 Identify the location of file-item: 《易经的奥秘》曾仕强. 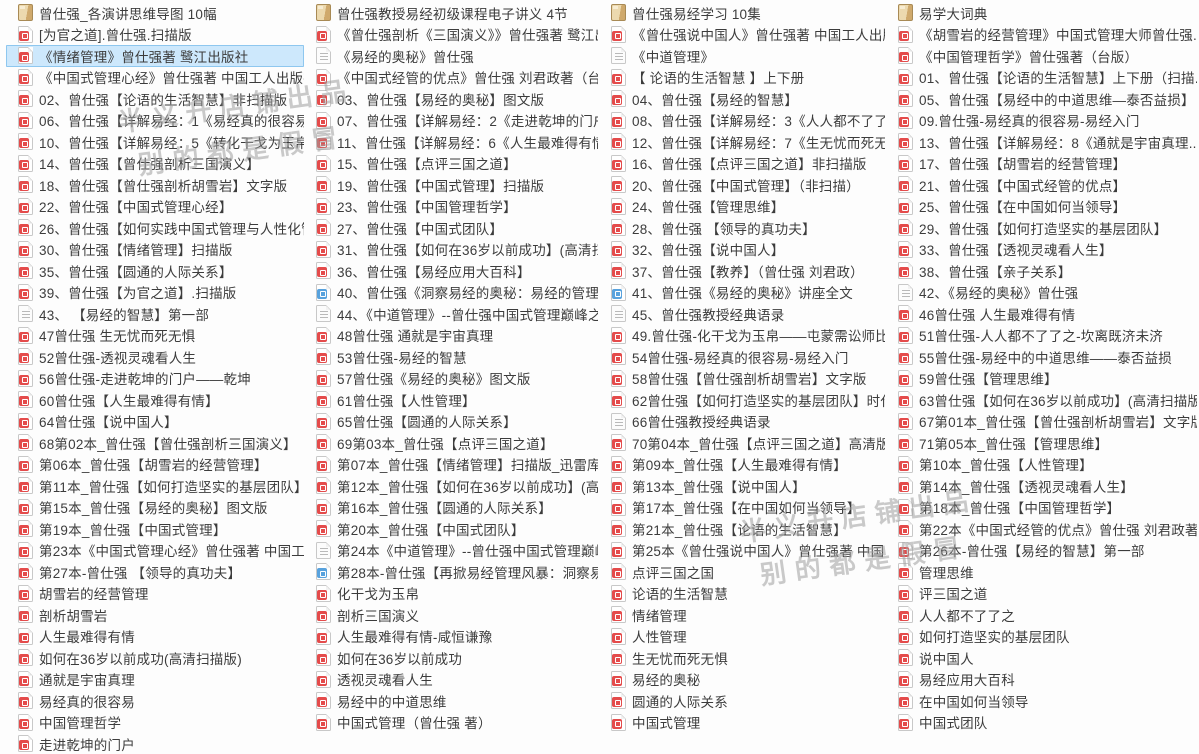
(451, 56).